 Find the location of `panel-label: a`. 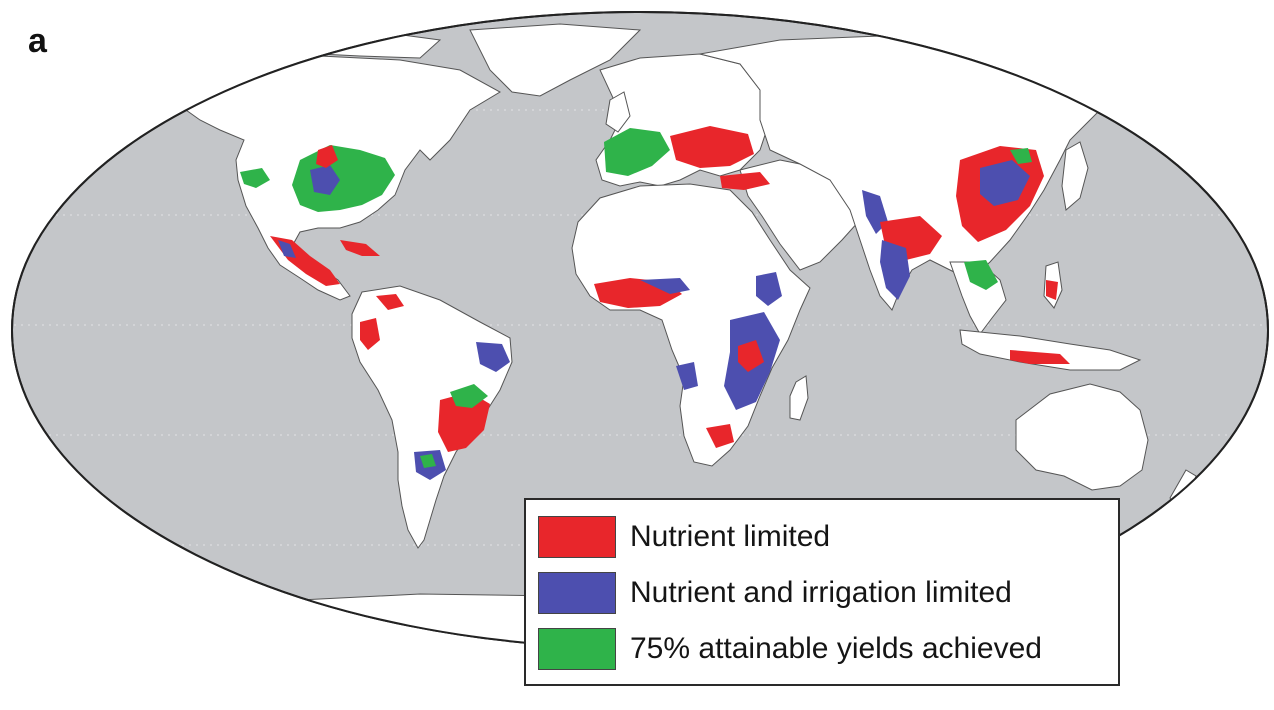

panel-label: a is located at coordinates (37, 41).